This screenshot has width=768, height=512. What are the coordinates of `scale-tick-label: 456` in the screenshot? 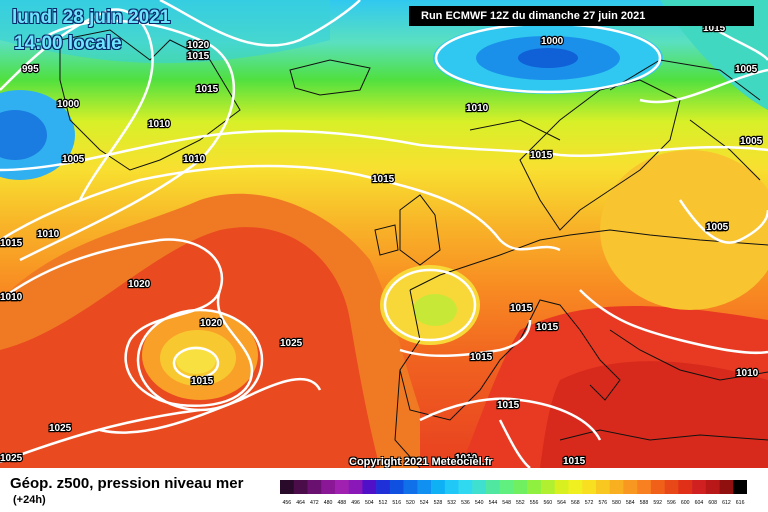 It's located at (287, 503).